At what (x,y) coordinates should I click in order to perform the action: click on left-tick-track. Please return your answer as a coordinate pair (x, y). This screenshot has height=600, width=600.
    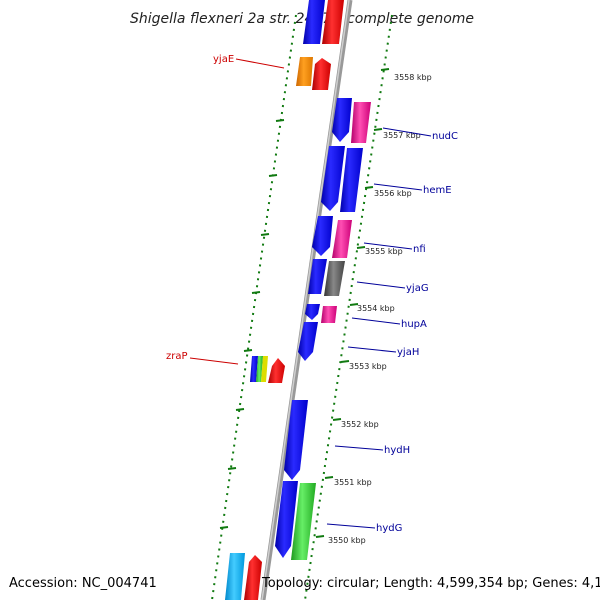
    Looking at the image, I should click on (254, 307).